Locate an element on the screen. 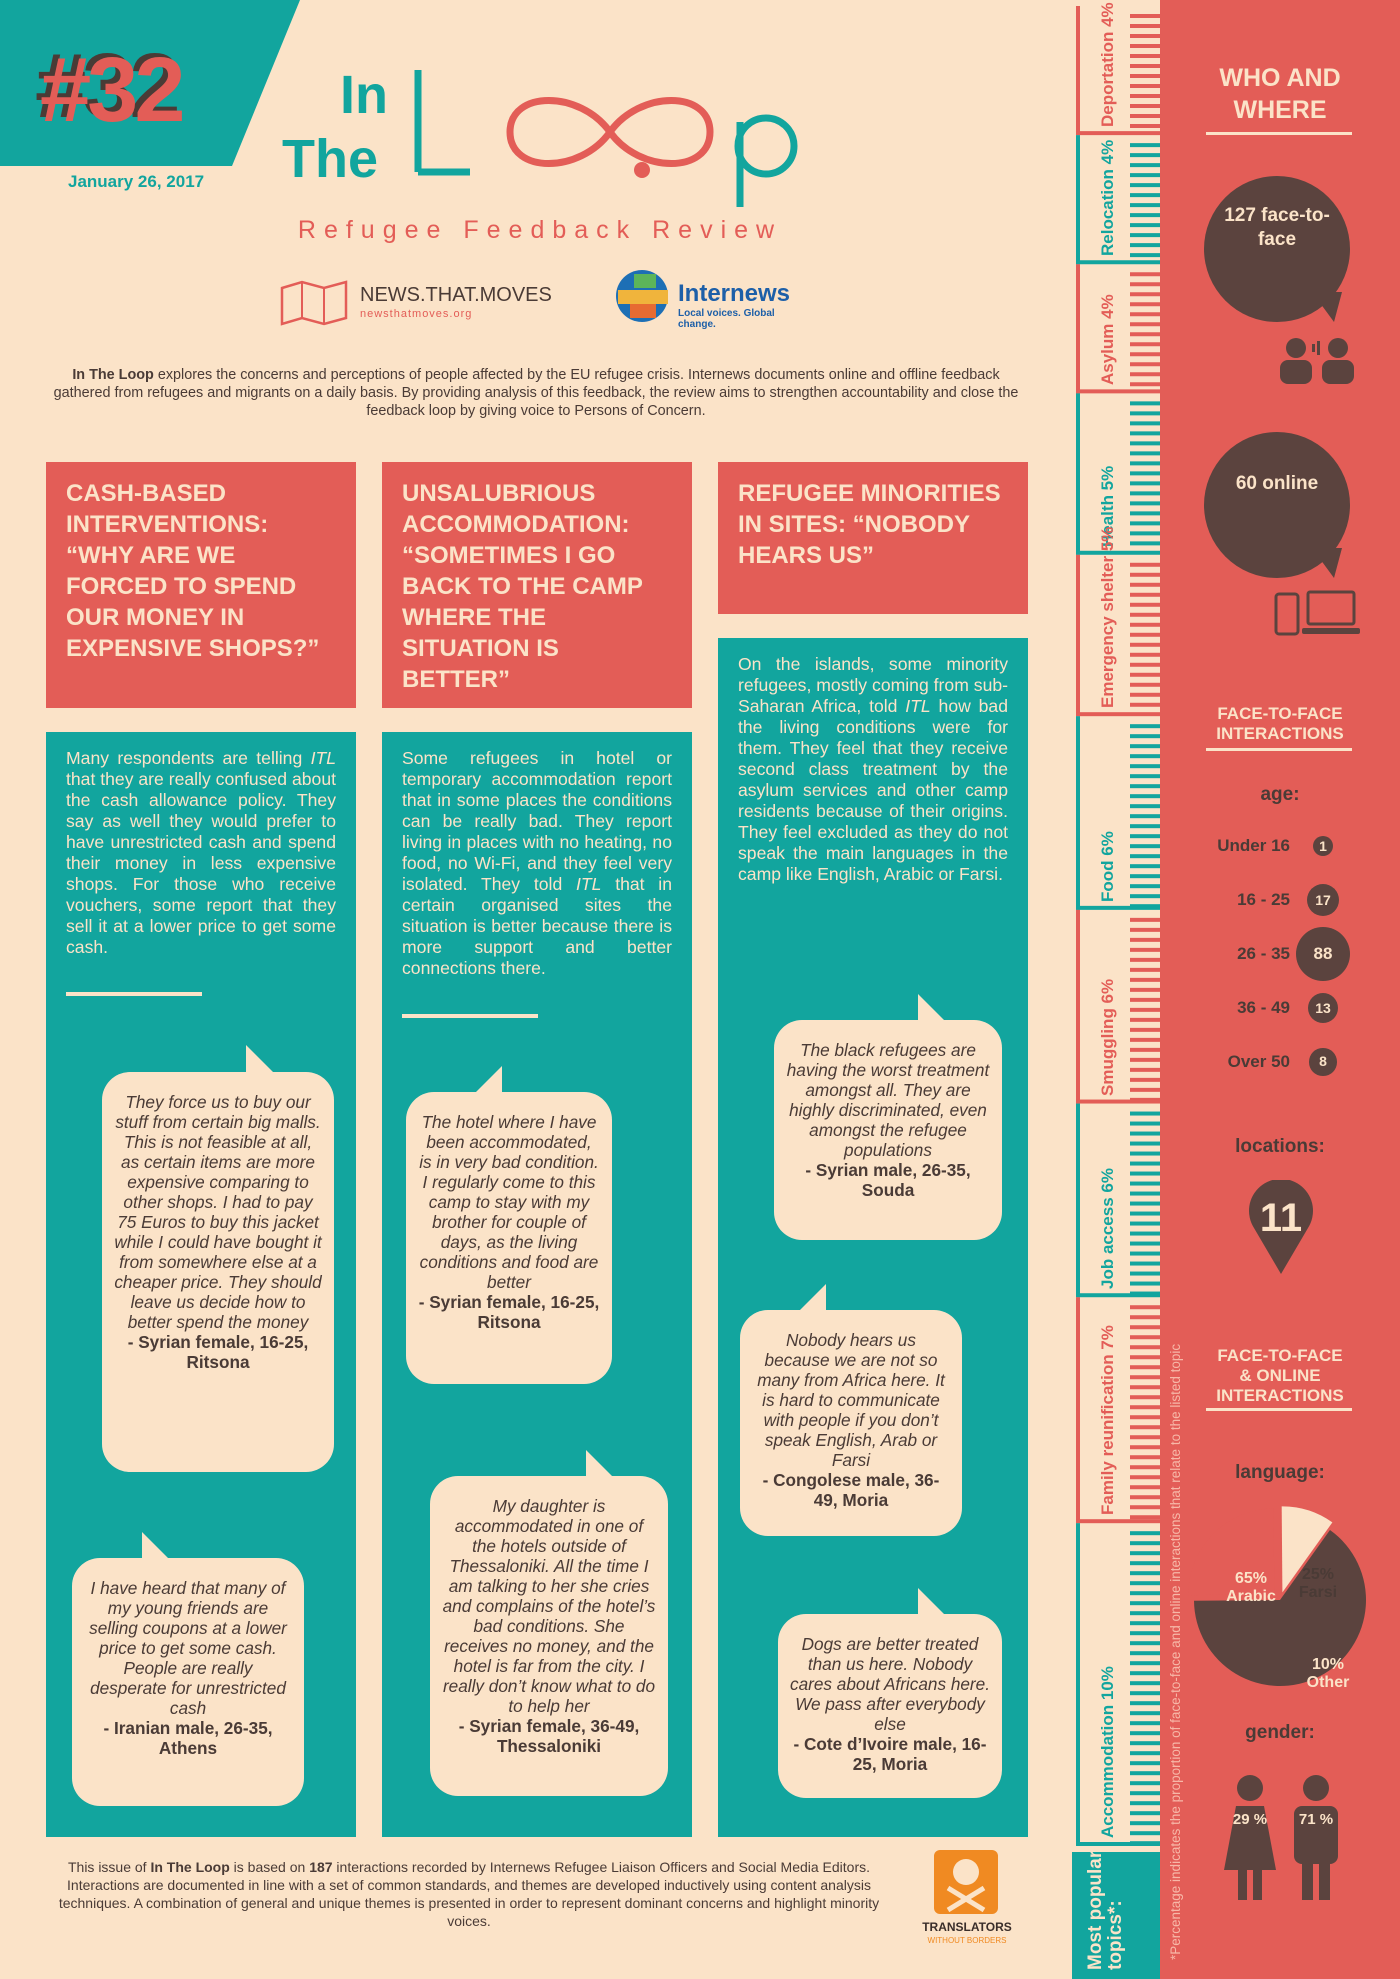  topic-label: Family reunification 7% is located at coordinates (1107, 1420).